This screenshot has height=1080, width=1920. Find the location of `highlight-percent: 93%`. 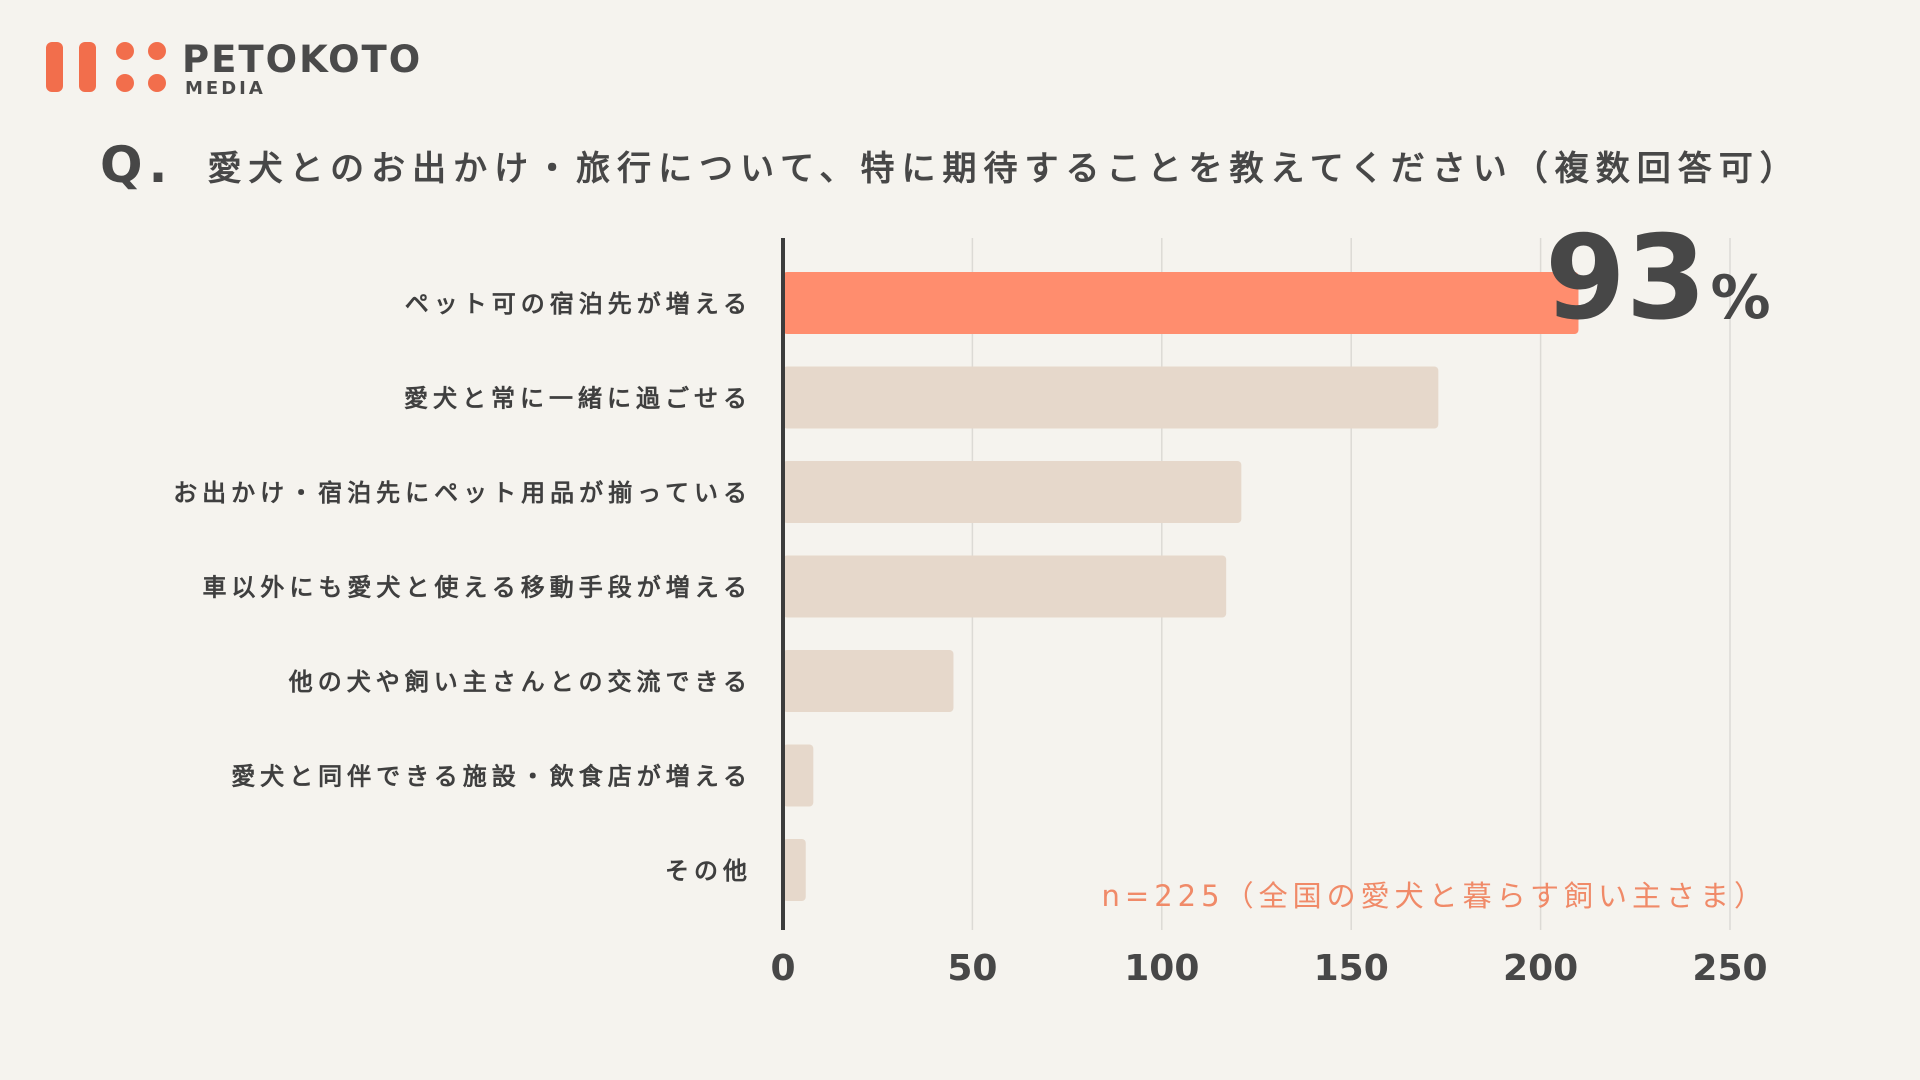

highlight-percent: 93% is located at coordinates (1658, 278).